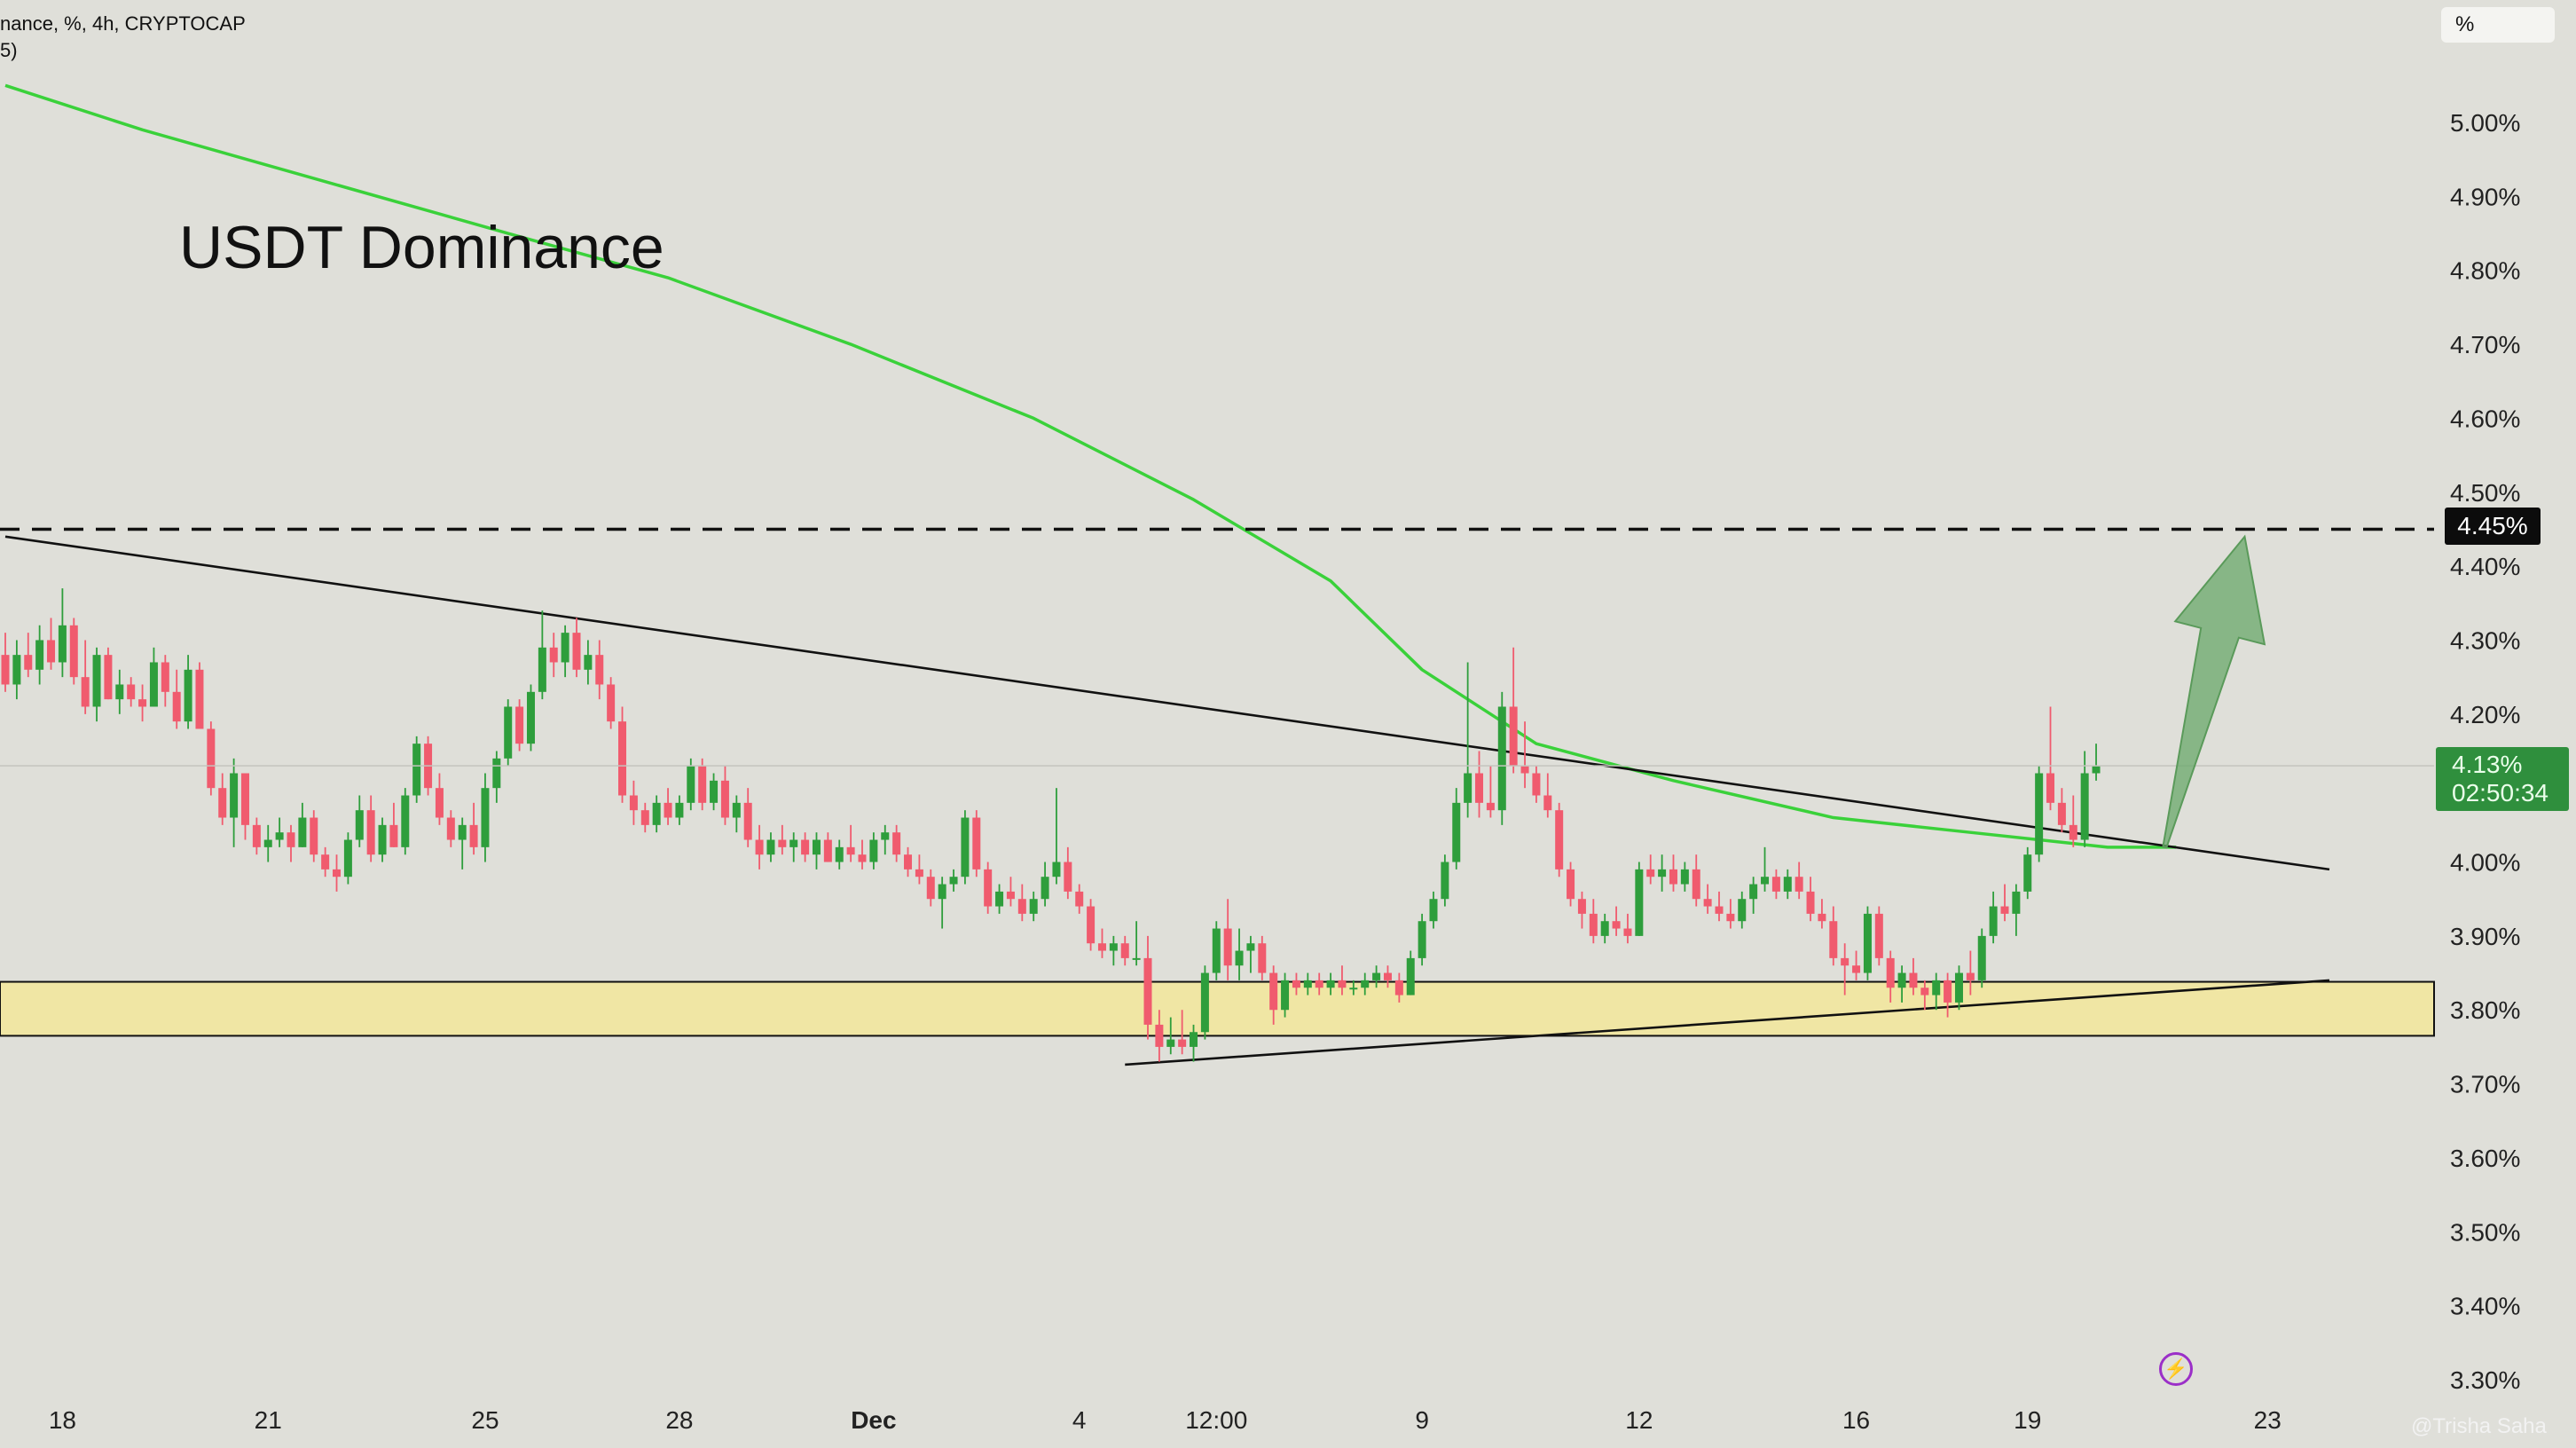 This screenshot has height=1448, width=2576. What do you see at coordinates (2485, 566) in the screenshot?
I see `y-tick-label: 4.40%` at bounding box center [2485, 566].